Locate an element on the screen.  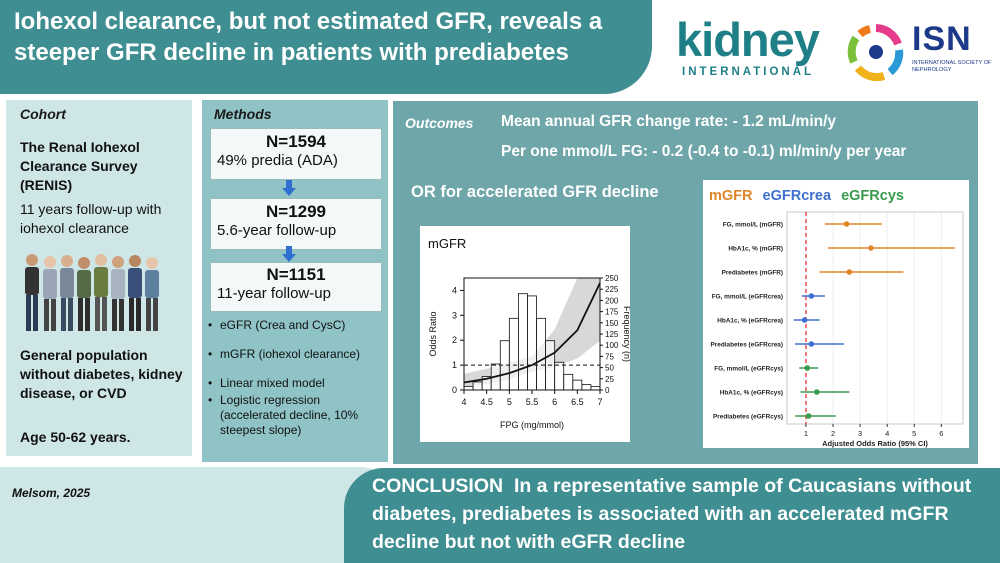
y2-tick-label: 175 is located at coordinates (612, 312).